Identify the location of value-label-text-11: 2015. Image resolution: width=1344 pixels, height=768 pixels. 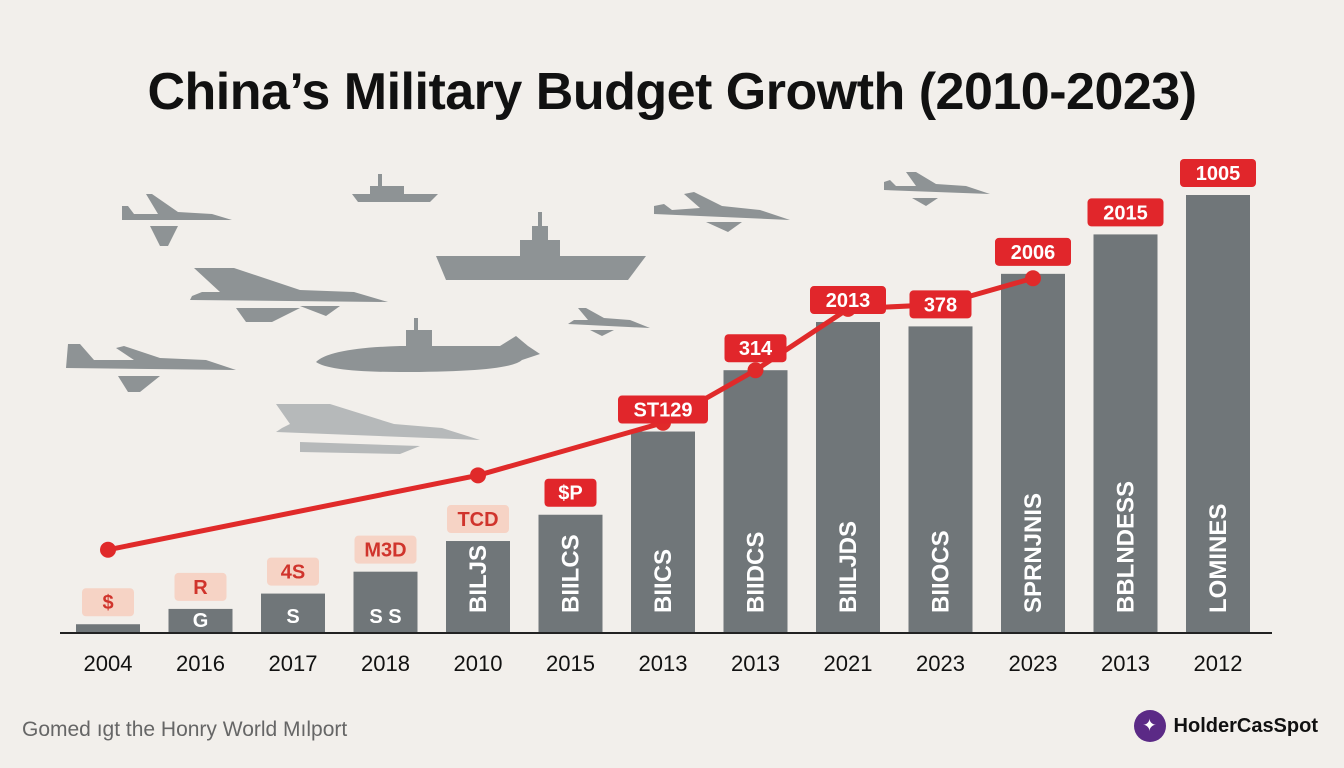
(1125, 213).